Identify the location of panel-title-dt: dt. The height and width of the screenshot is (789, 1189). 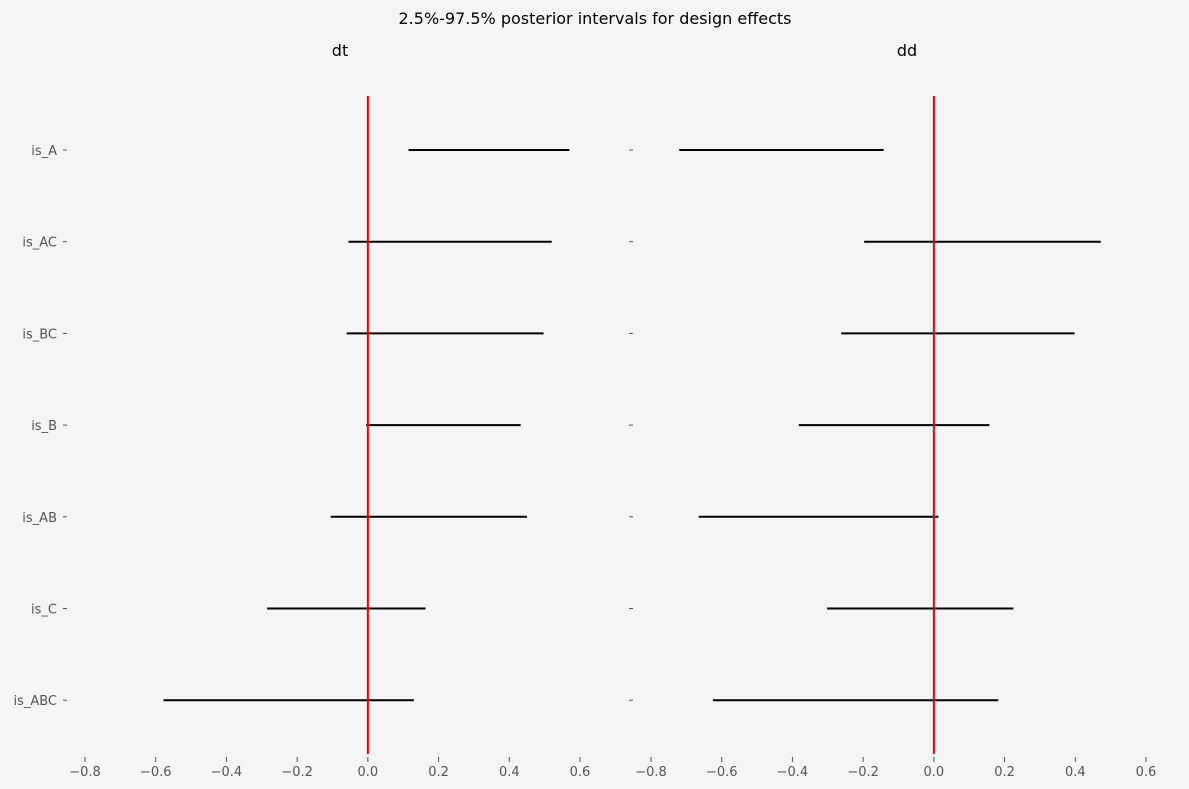
(340, 50).